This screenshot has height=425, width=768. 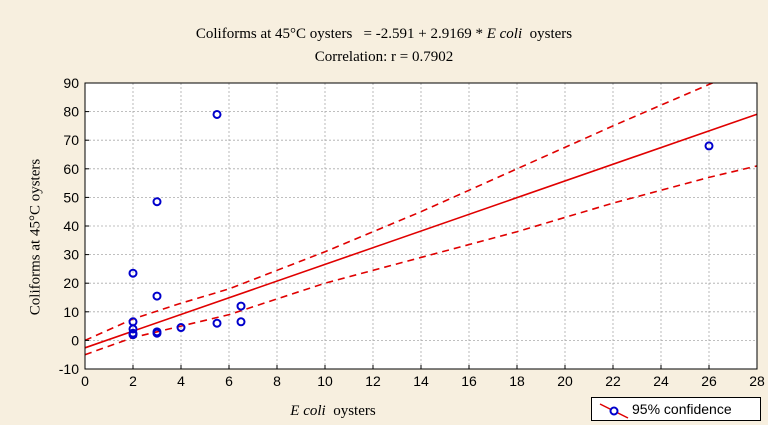 What do you see at coordinates (613, 381) in the screenshot?
I see `x-tick-label: 22` at bounding box center [613, 381].